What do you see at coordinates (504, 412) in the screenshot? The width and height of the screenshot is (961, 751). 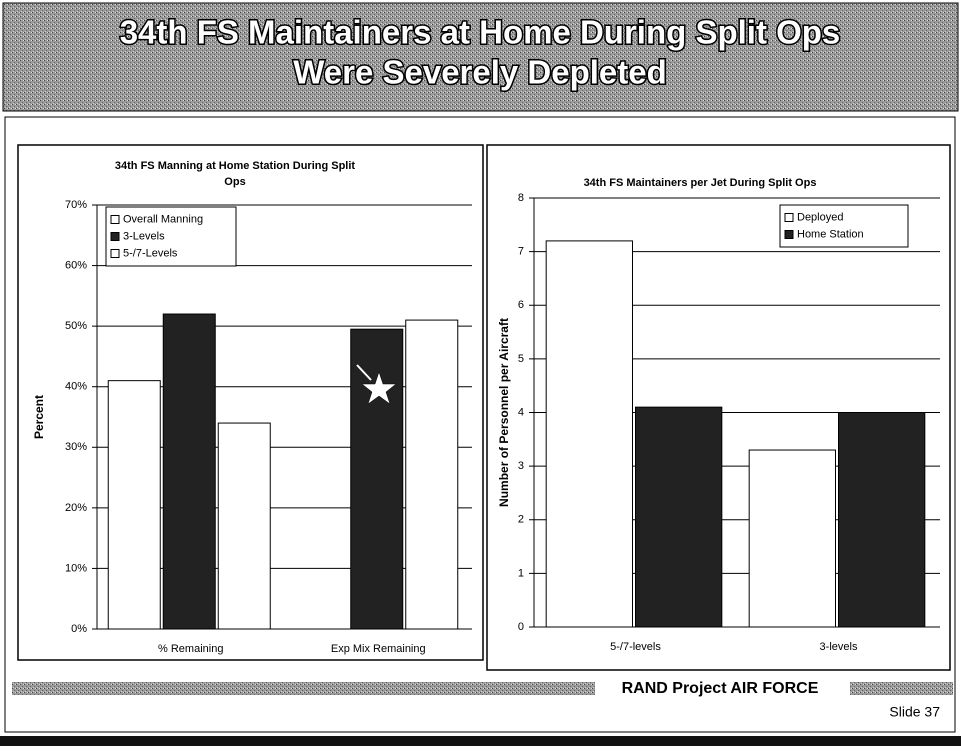 I see `y-axis-title: Number of Personnel per Aircraft` at bounding box center [504, 412].